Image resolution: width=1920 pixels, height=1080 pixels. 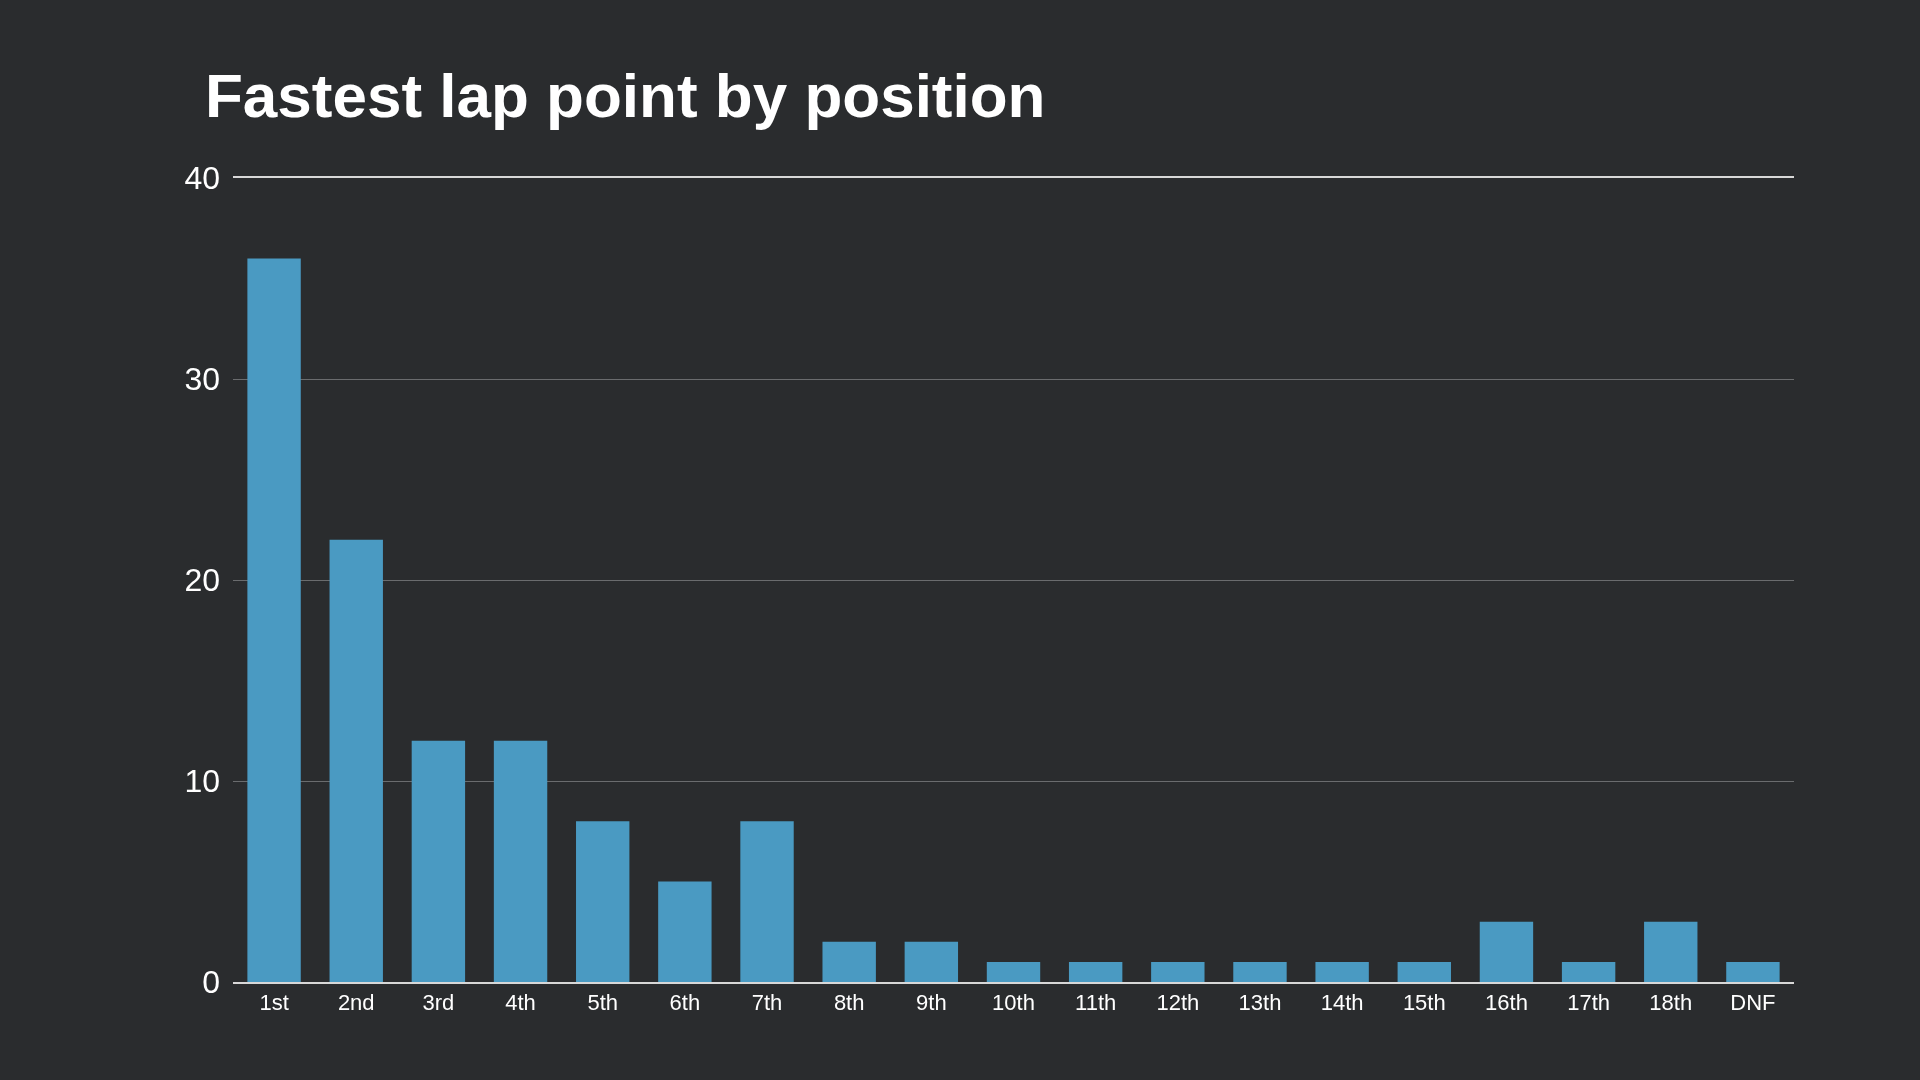 I want to click on x-tick-label: 10th, so click(x=1013, y=1003).